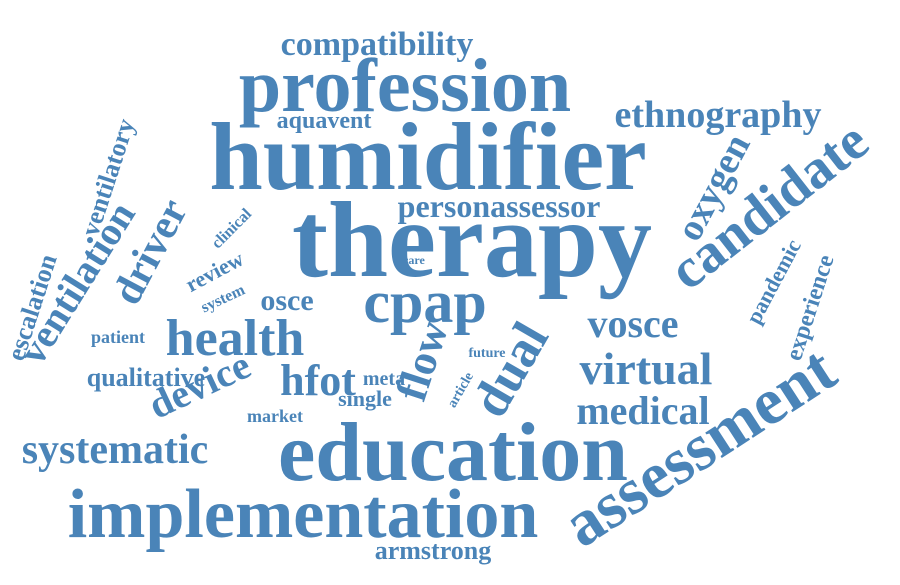 The image size is (900, 585). I want to click on word-compatibility: compatibility, so click(377, 44).